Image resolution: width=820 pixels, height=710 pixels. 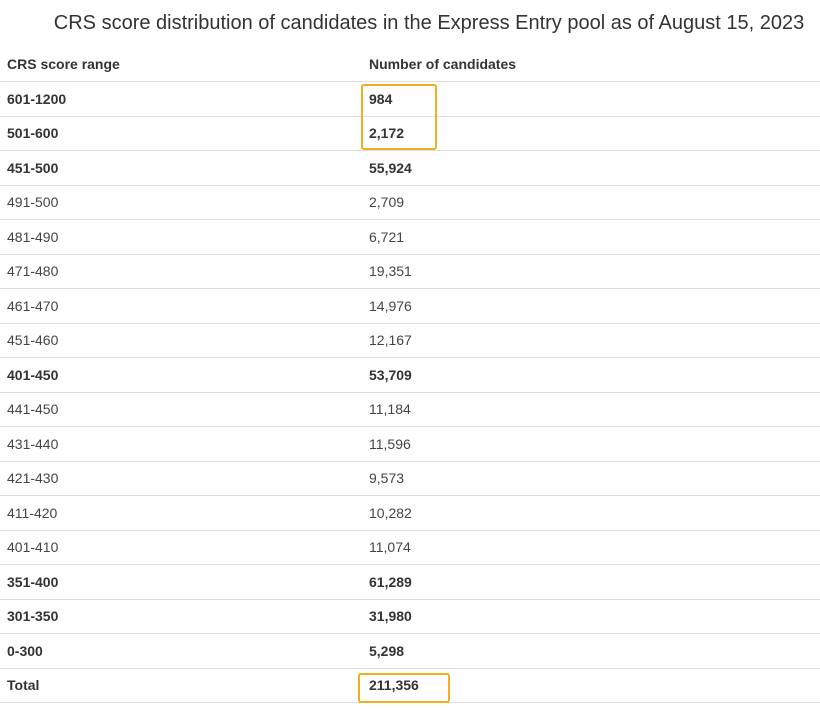 I want to click on cell-score-range: Total, so click(x=23, y=685).